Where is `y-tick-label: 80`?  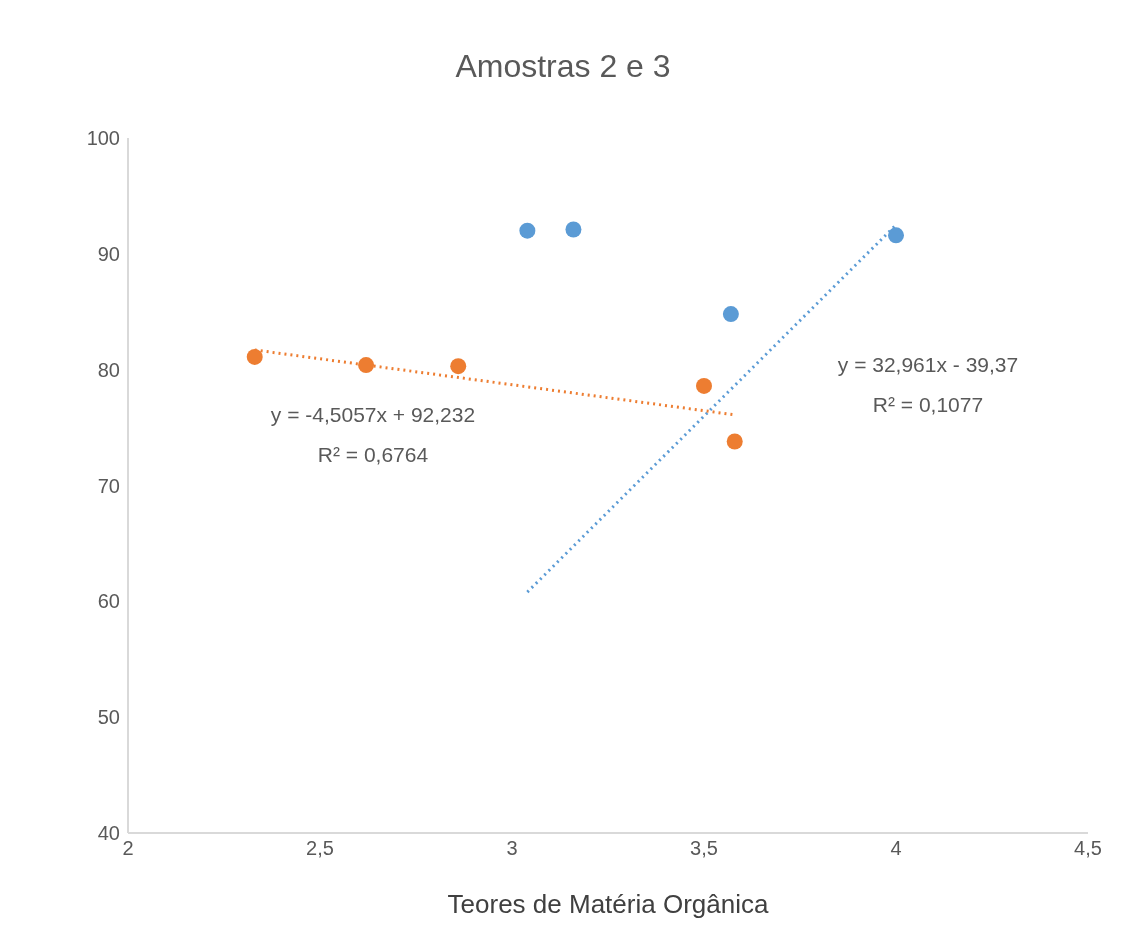 y-tick-label: 80 is located at coordinates (108, 369).